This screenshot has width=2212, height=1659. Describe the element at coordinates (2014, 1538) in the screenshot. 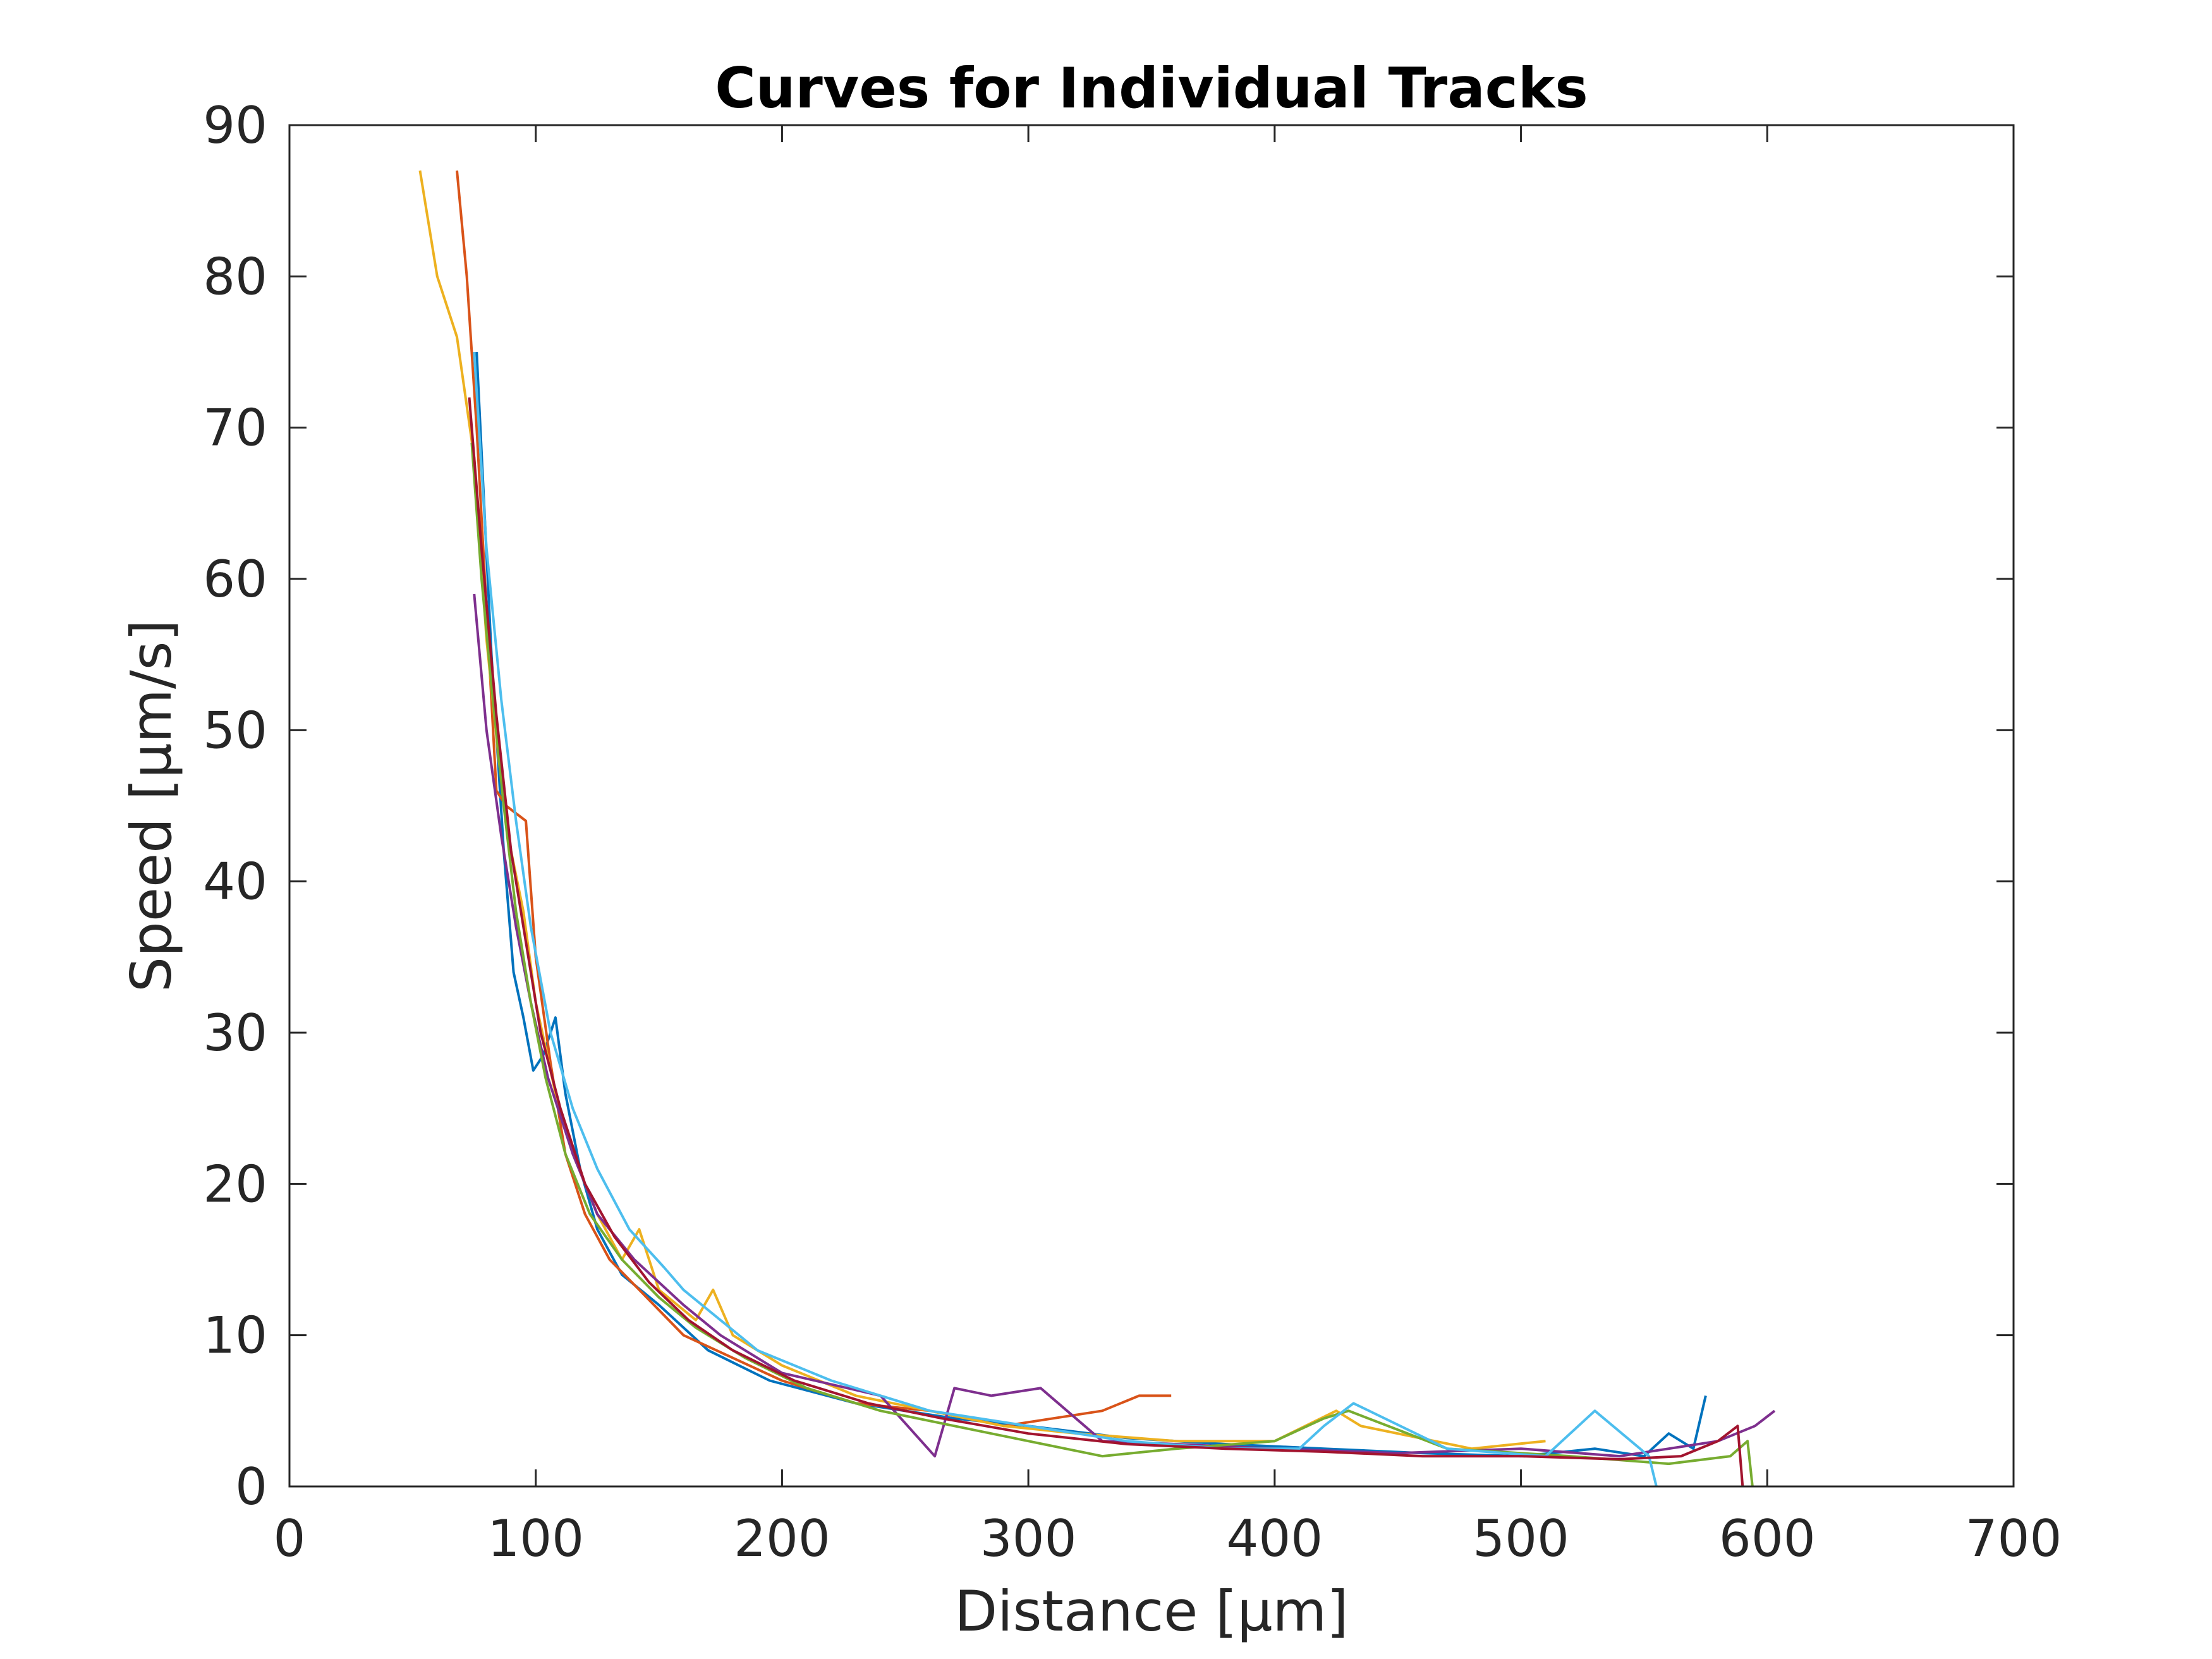

I see `x-tick-label: 700` at that location.